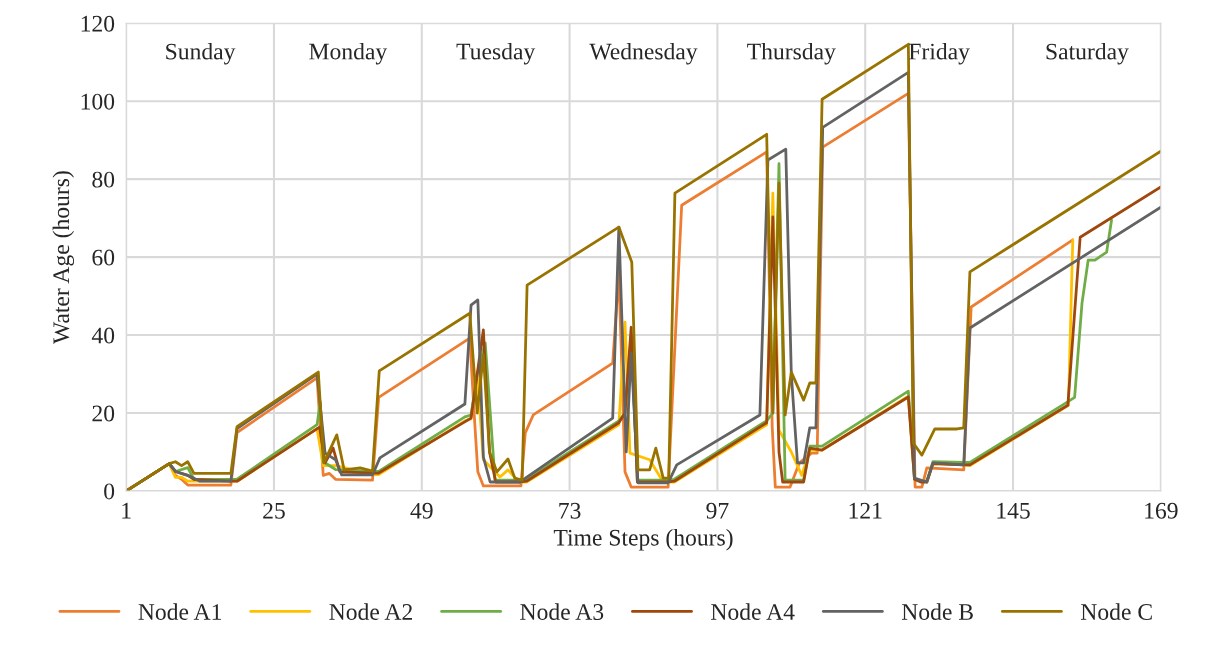 The image size is (1213, 646). I want to click on annotation: Monday, so click(348, 53).